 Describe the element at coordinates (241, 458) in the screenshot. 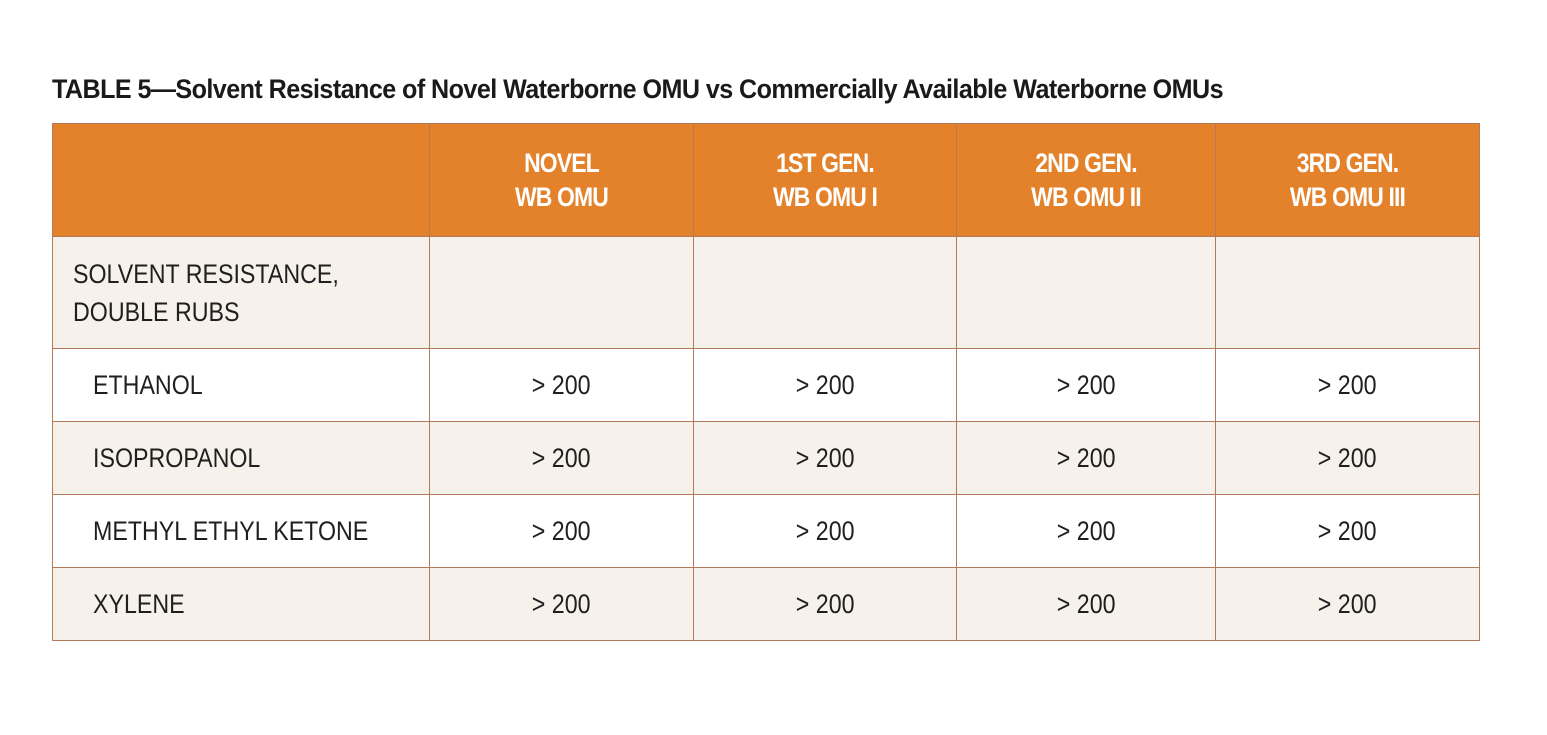

I see `row-label: ISOPROPANOL` at that location.